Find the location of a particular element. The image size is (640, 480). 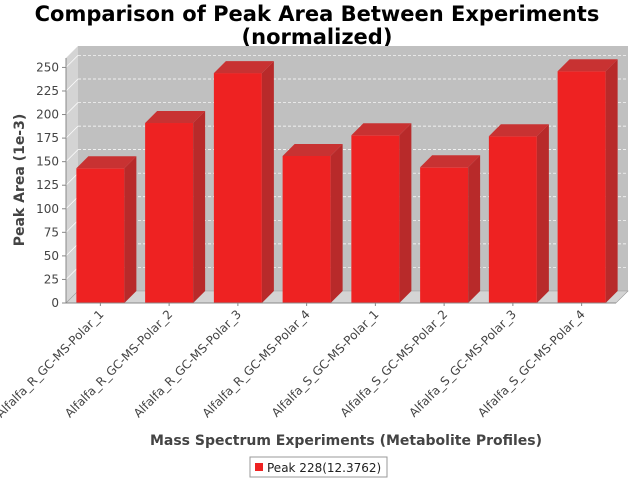

legend-swatch is located at coordinates (259, 467).